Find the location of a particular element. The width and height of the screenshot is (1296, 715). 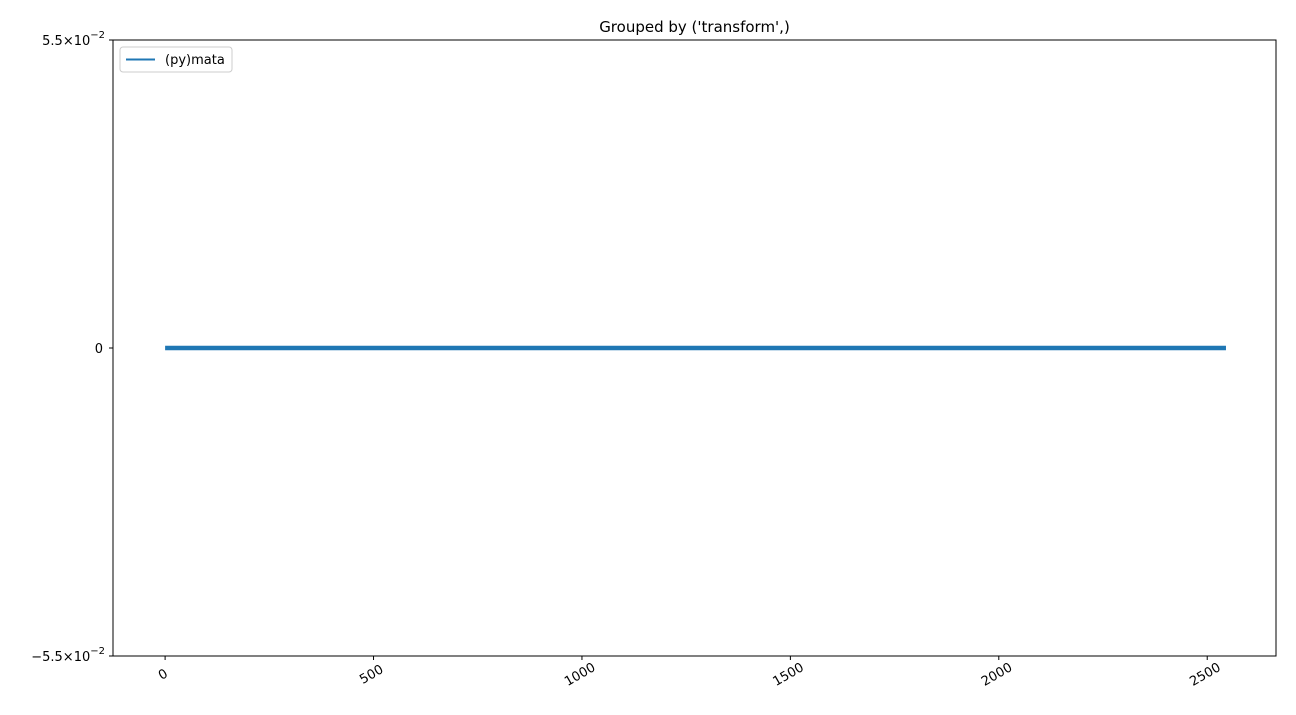

x-tick-label: 2500 is located at coordinates (1205, 675).